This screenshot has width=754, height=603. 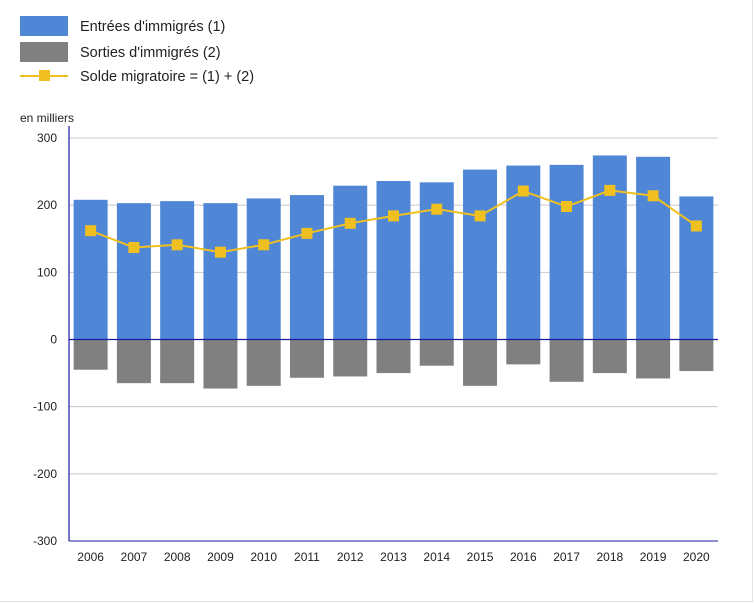 I want to click on legend-label-entrees: Entrées d'immigrés (1), so click(x=152, y=27).